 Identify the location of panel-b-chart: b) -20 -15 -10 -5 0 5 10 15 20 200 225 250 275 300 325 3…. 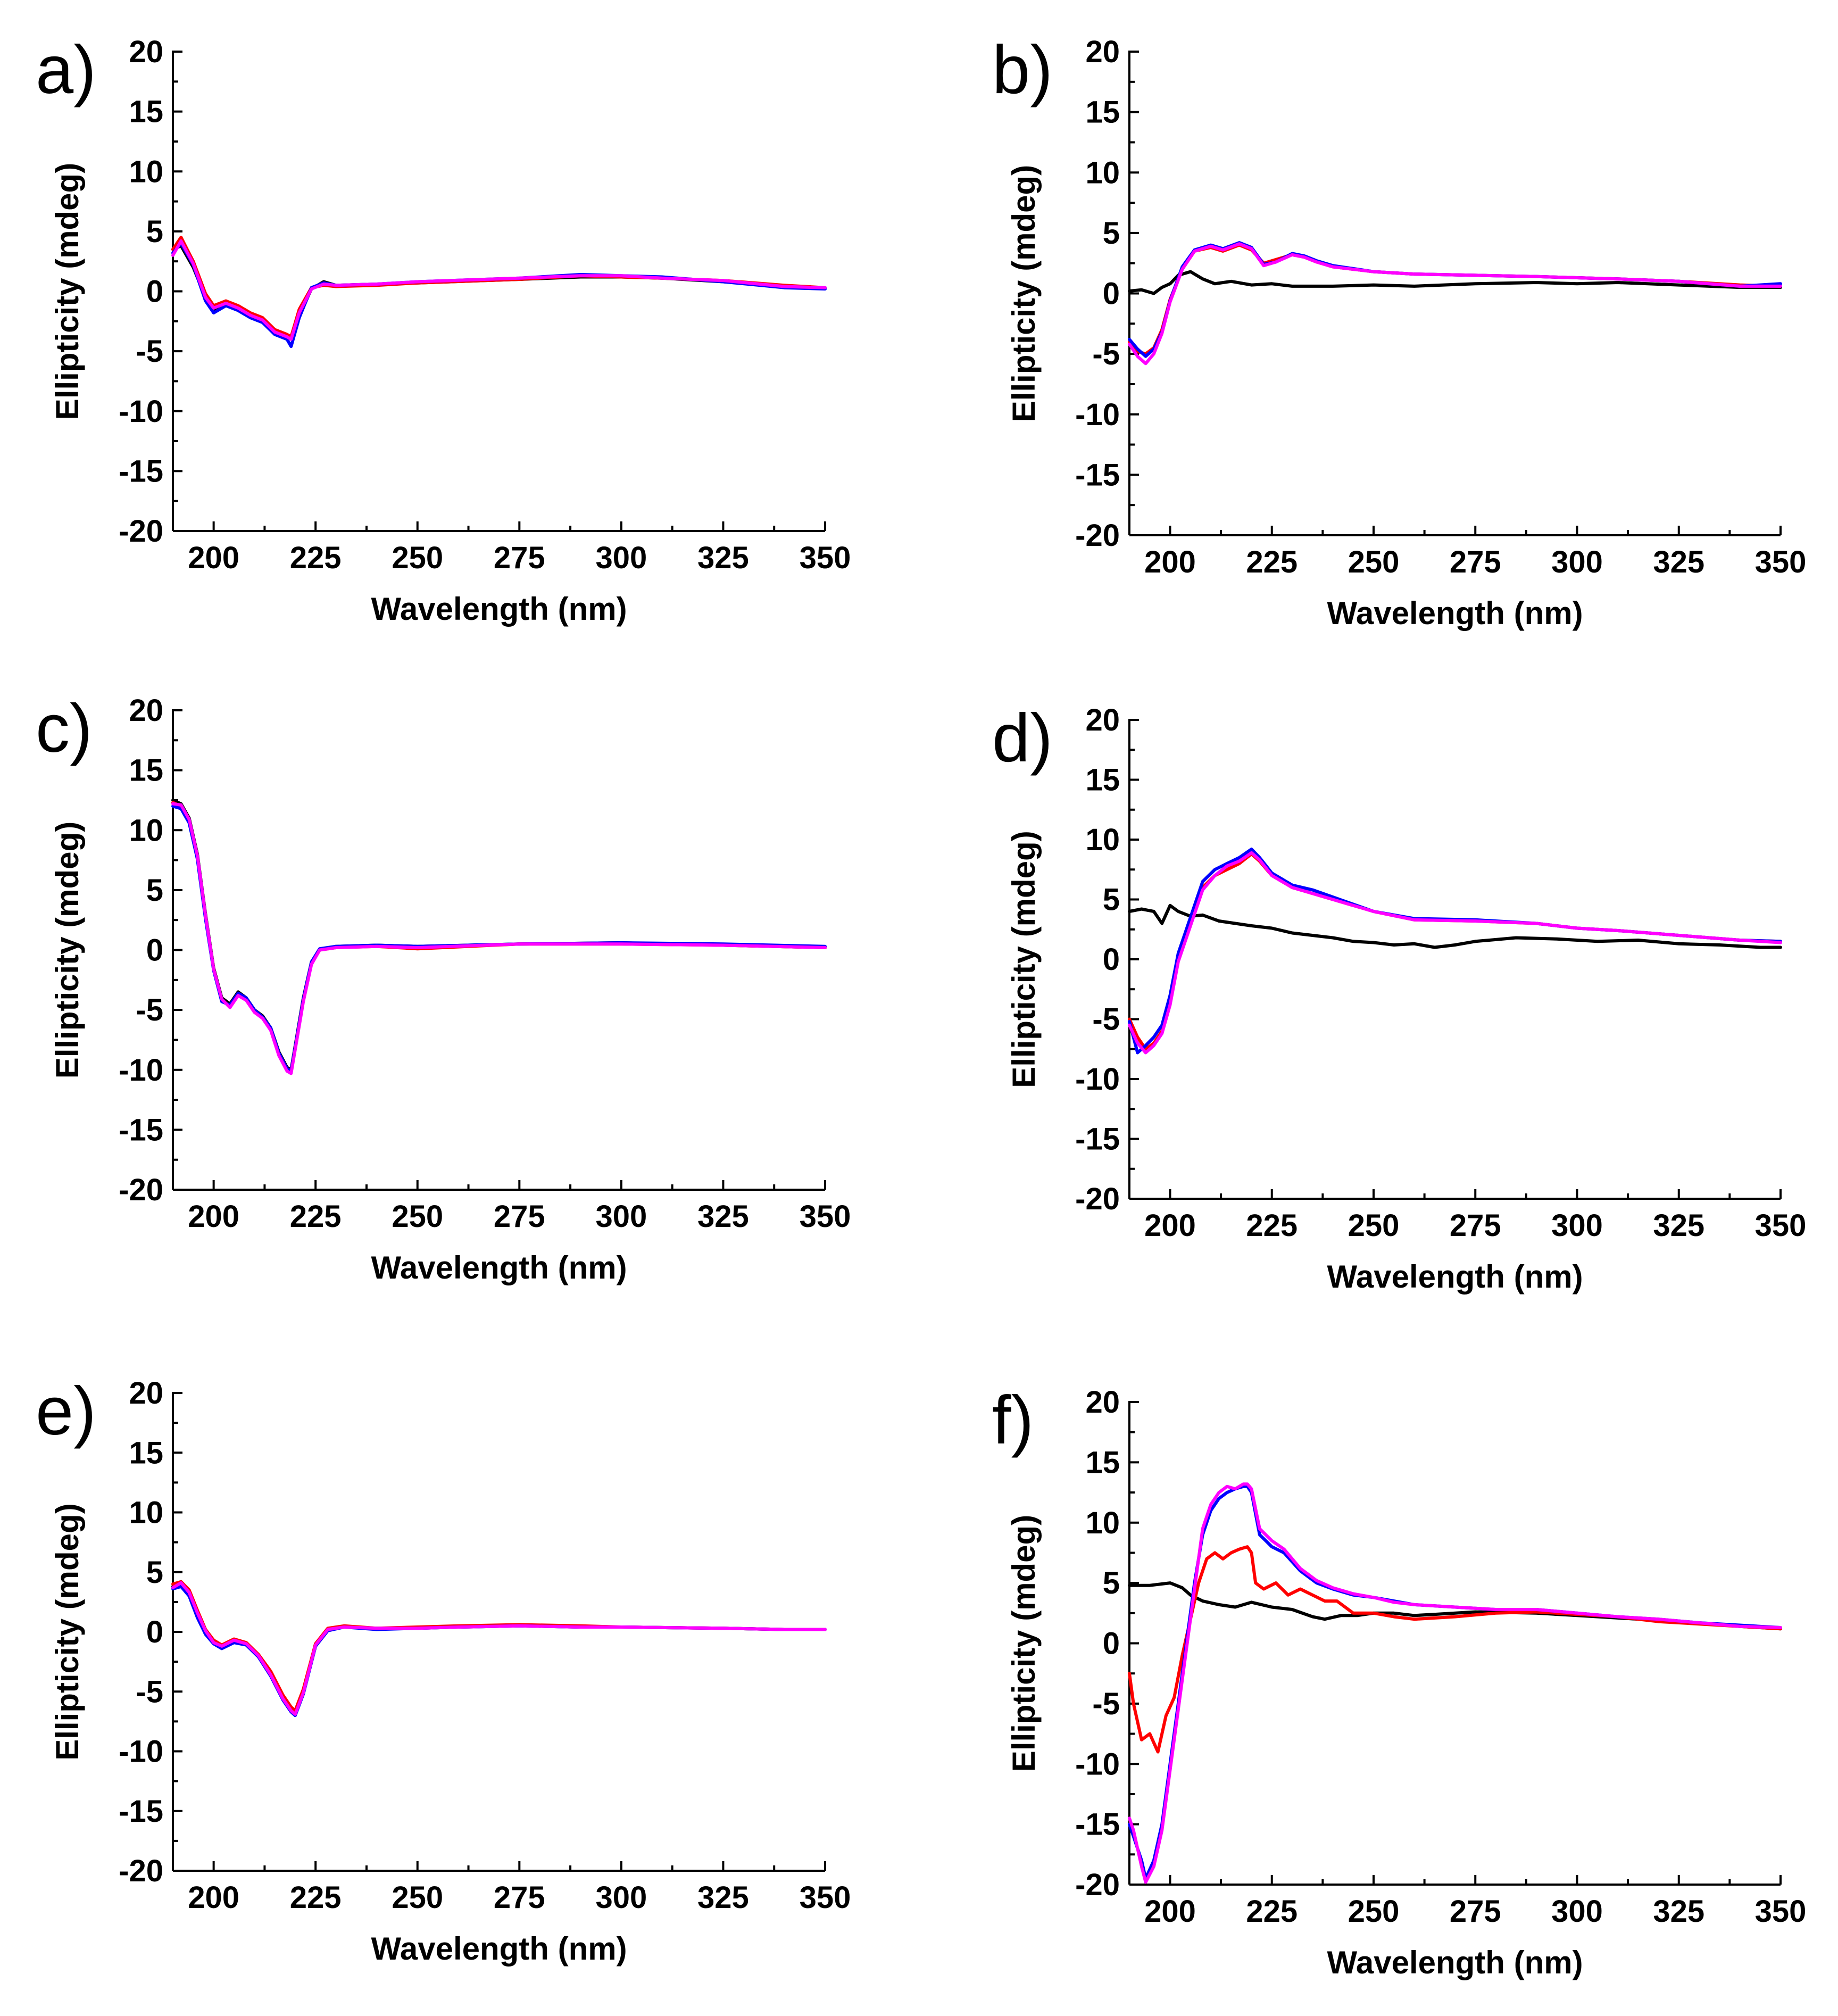
(1399, 332).